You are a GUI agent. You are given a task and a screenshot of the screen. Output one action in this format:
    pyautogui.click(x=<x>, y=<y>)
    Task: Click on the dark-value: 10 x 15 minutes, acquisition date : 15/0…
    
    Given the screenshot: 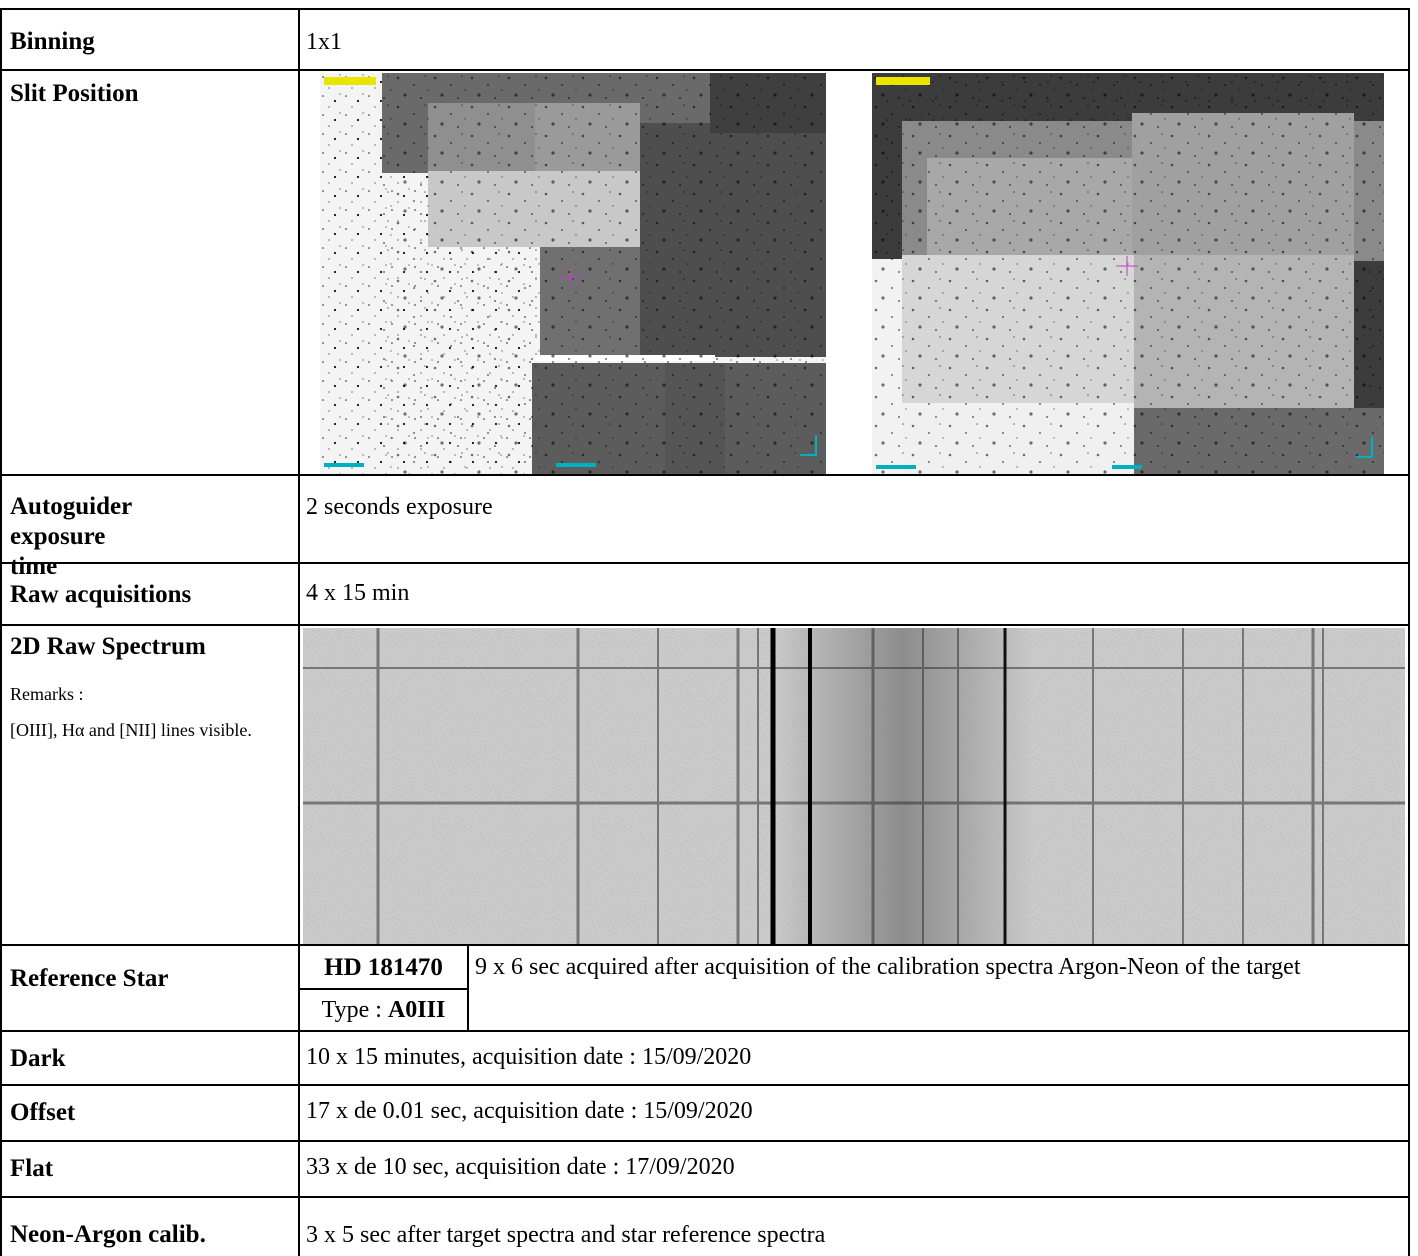 What is the action you would take?
    pyautogui.click(x=529, y=1057)
    